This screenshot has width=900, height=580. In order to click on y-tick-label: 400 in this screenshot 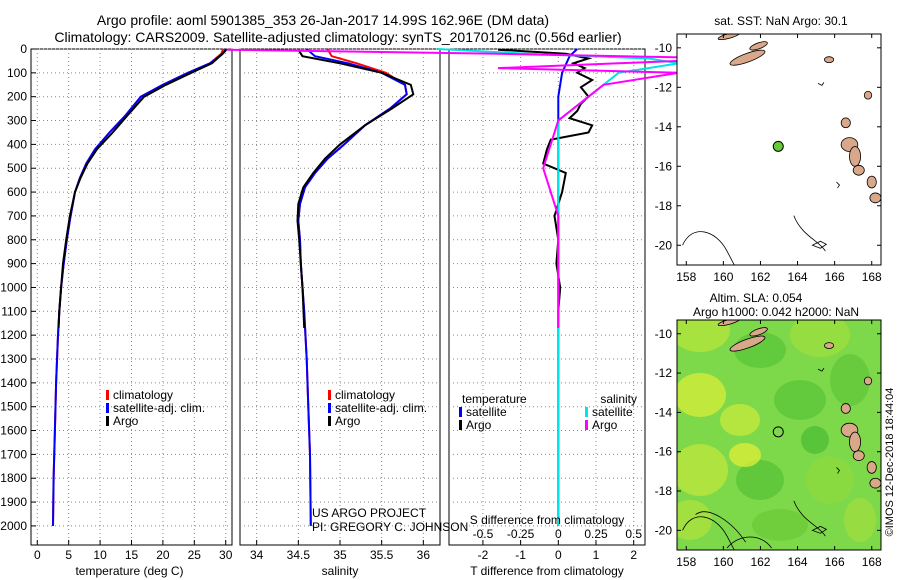, I will do `click(17, 144)`.